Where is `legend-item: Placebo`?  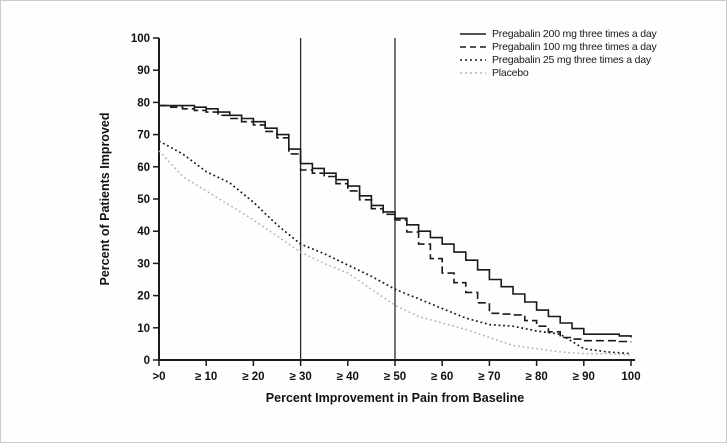
legend-item: Placebo is located at coordinates (558, 72).